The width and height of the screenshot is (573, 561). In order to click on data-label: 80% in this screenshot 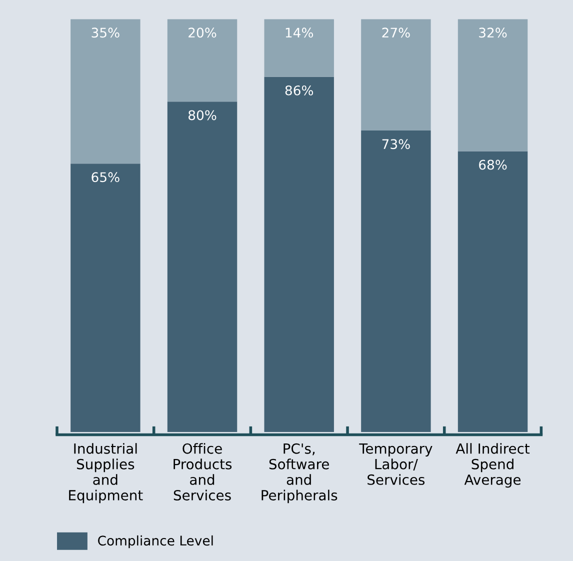, I will do `click(202, 115)`.